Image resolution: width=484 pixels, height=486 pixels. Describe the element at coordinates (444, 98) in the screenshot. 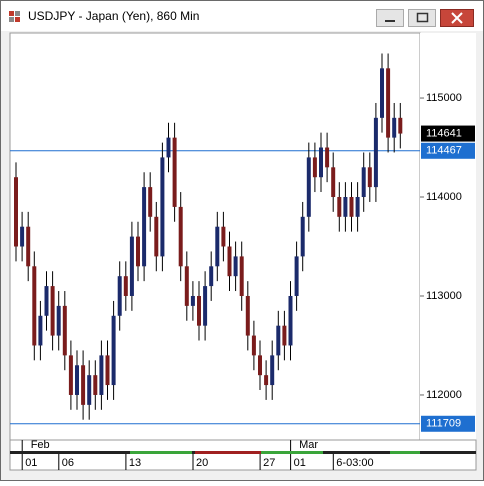

I see `y-tick-label: 115000` at that location.